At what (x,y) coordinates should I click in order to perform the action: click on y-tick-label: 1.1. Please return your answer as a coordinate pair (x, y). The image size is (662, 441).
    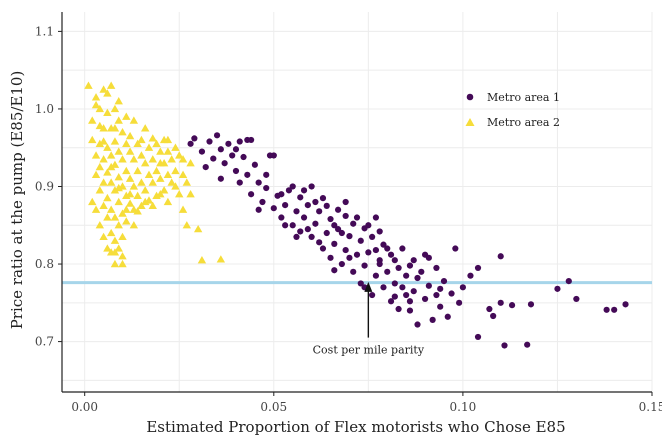
    Looking at the image, I should click on (44, 31).